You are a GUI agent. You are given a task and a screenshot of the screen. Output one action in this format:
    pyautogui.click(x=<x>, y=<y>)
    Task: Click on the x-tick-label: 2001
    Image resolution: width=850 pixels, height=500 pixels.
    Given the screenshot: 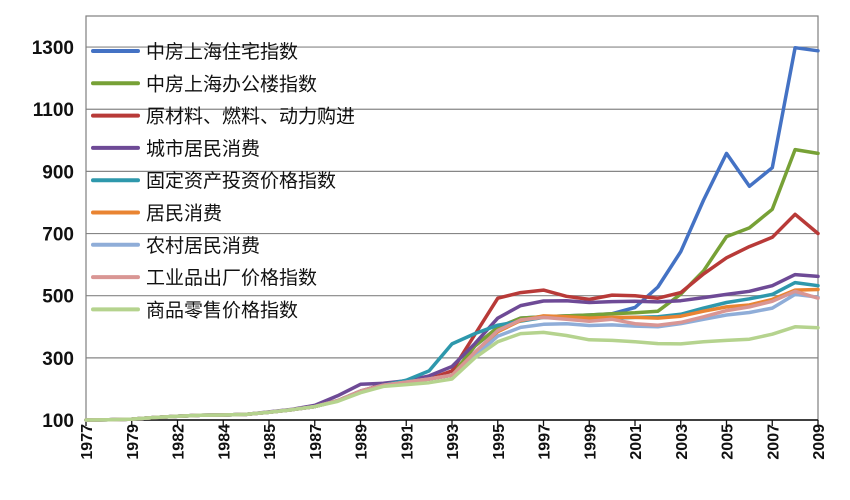 What is the action you would take?
    pyautogui.click(x=636, y=442)
    